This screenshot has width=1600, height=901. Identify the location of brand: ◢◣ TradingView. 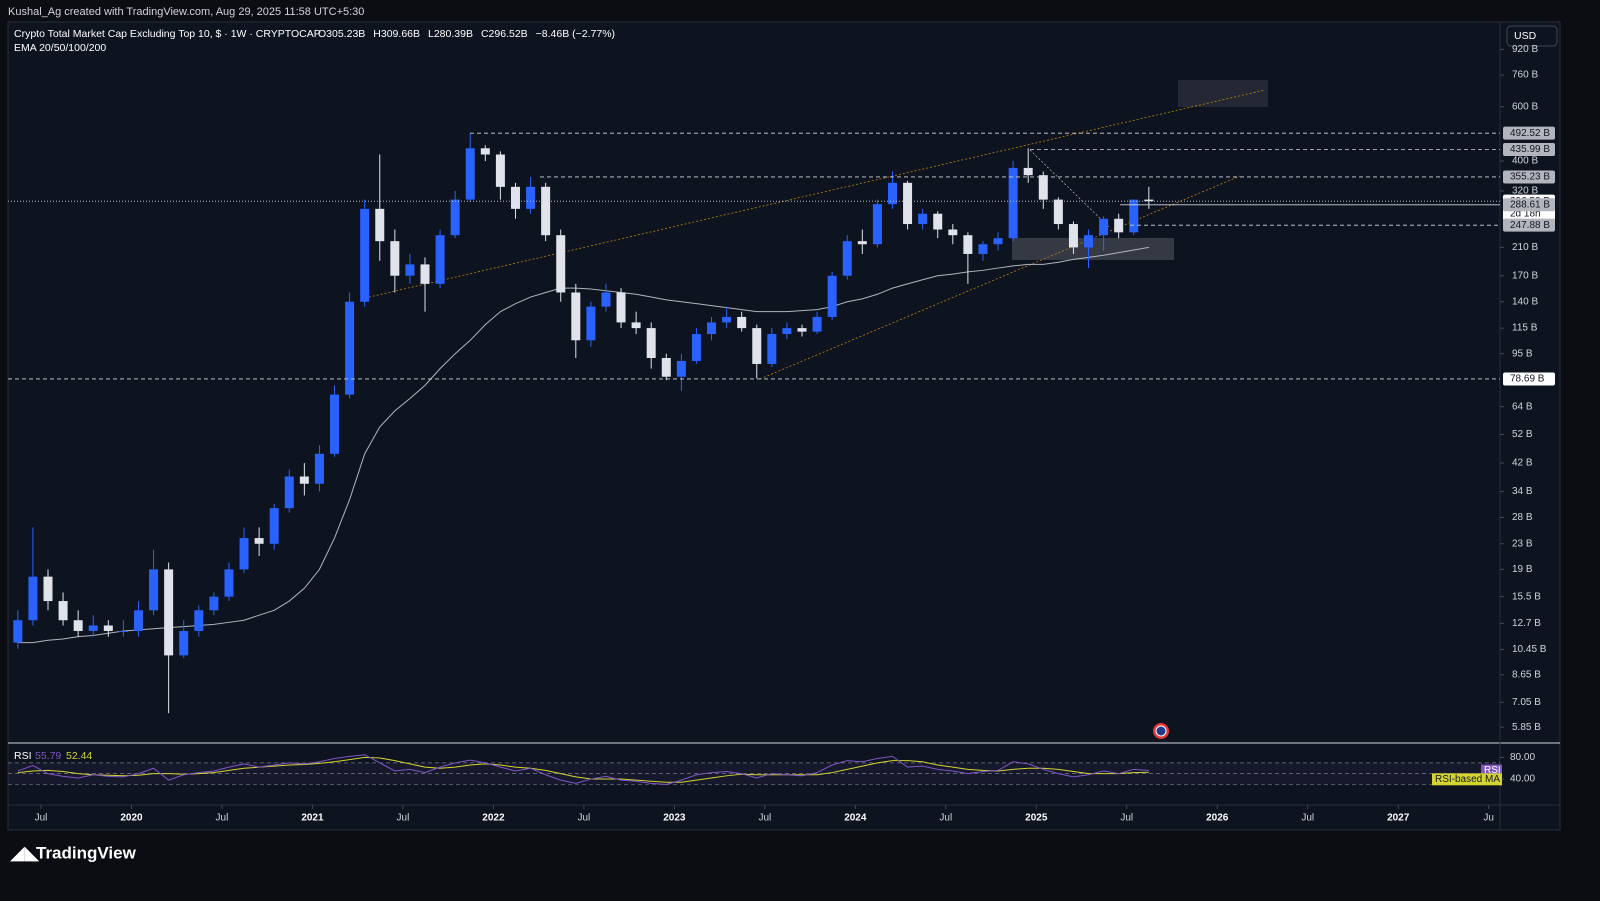
(73, 853).